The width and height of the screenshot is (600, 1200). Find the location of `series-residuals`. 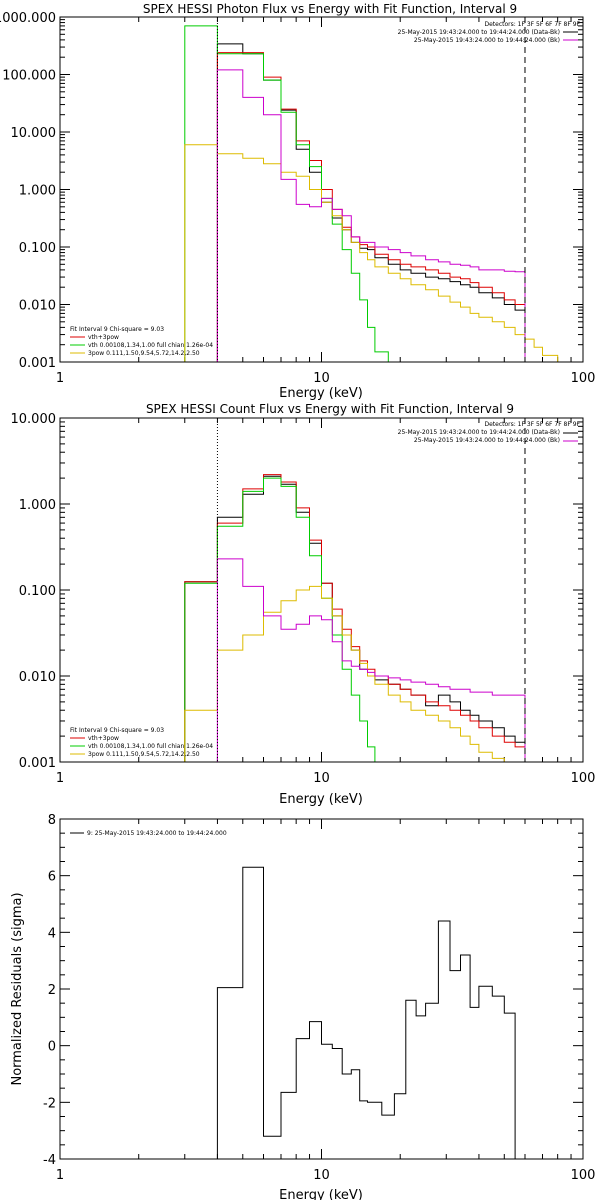

series-residuals is located at coordinates (370, 1013).